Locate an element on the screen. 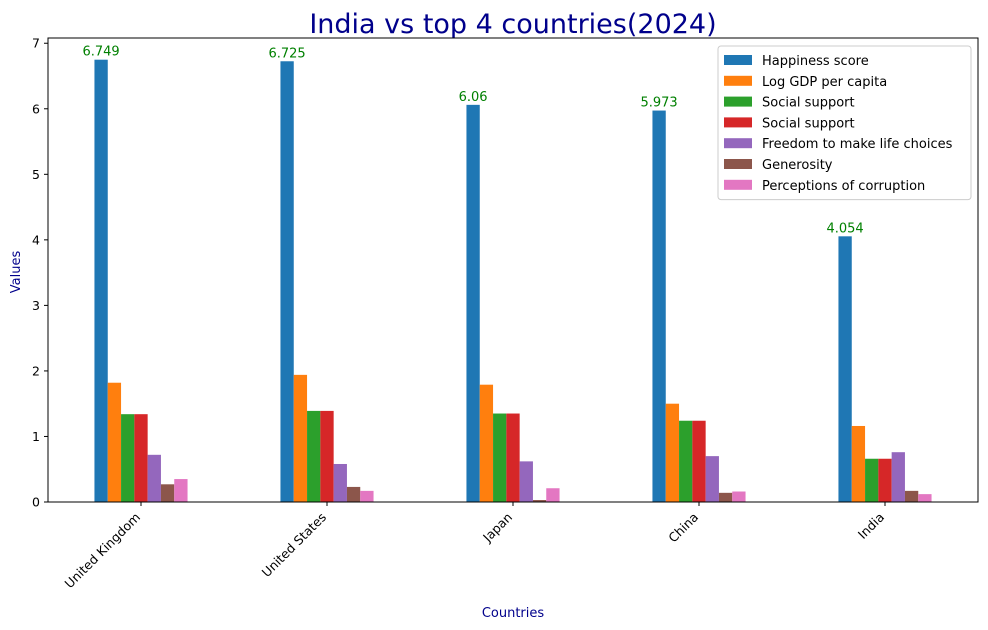 Image resolution: width=988 pixels, height=630 pixels. x-tick-label: China is located at coordinates (683, 528).